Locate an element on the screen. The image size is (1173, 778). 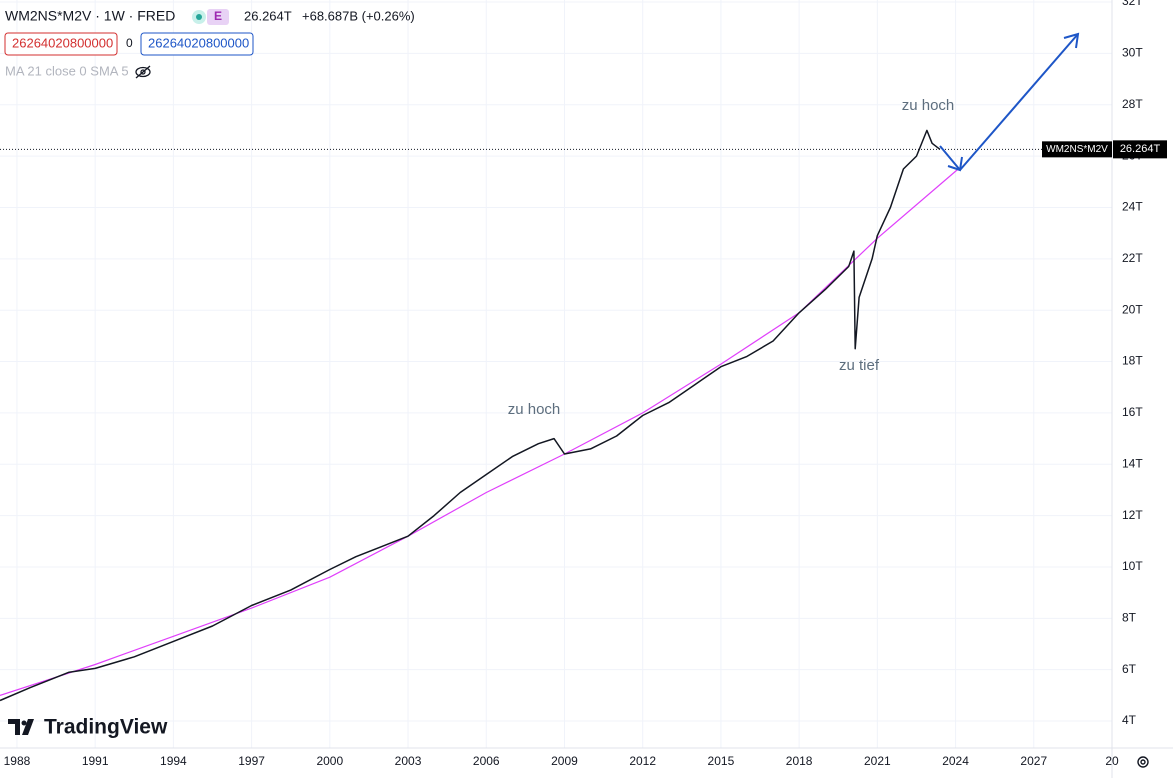
x-tick-label: 2021 is located at coordinates (877, 761).